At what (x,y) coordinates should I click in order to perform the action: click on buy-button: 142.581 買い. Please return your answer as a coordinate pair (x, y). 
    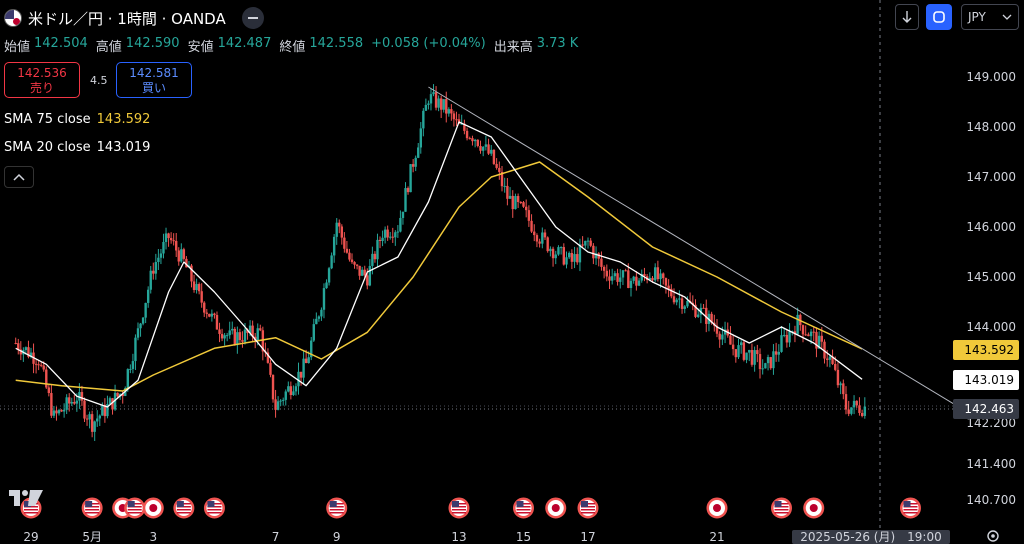
    Looking at the image, I should click on (154, 80).